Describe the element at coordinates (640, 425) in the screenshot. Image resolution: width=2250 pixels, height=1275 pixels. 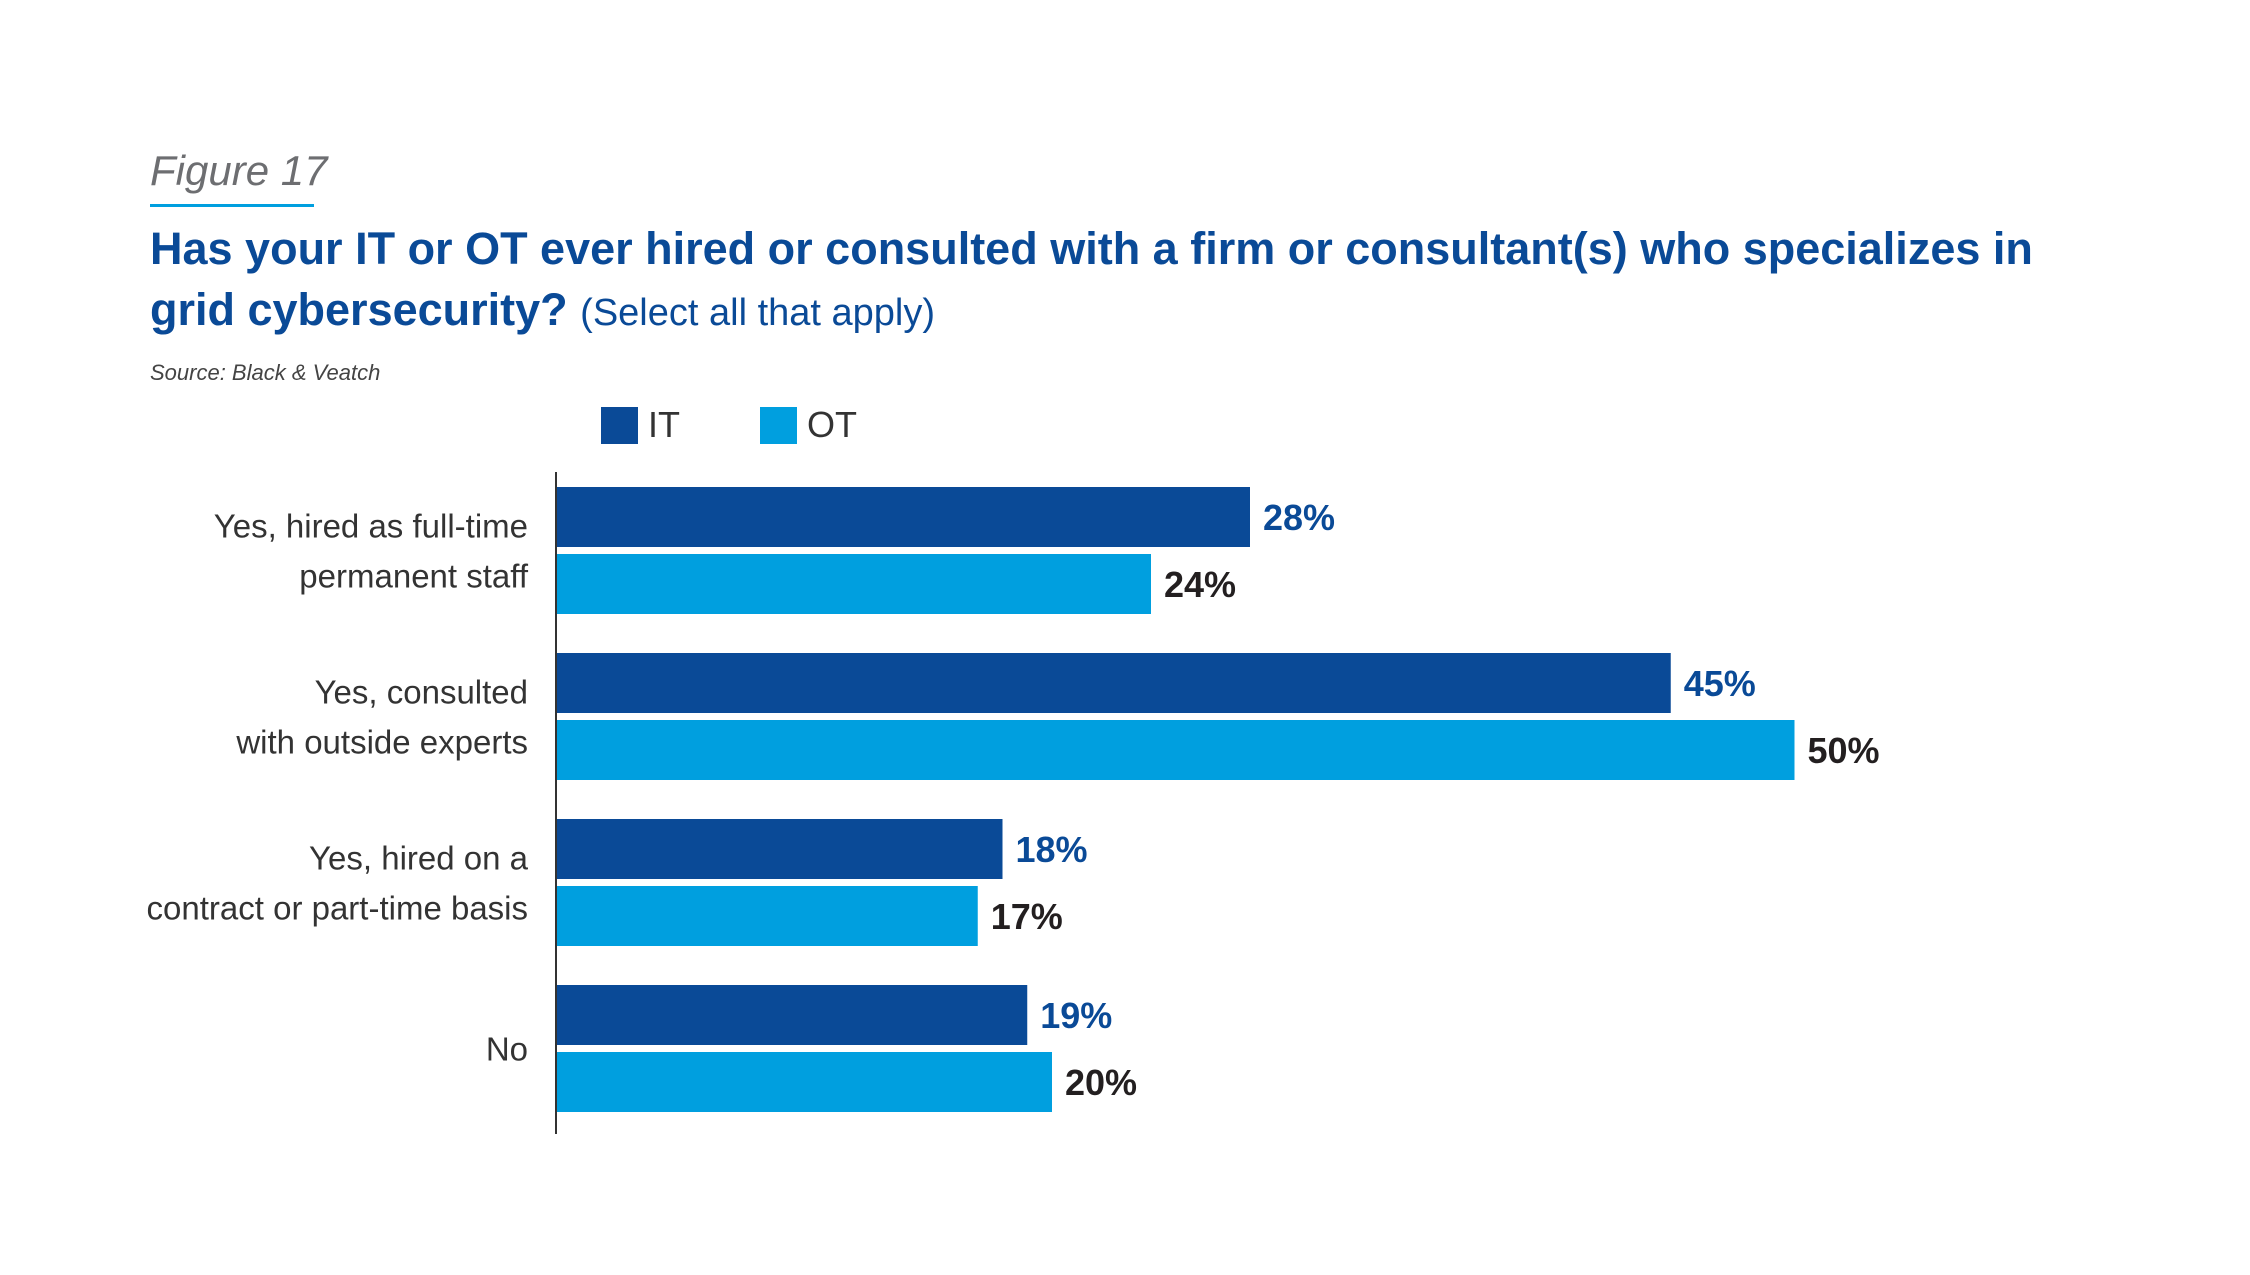
I see `legend-item-it: IT` at that location.